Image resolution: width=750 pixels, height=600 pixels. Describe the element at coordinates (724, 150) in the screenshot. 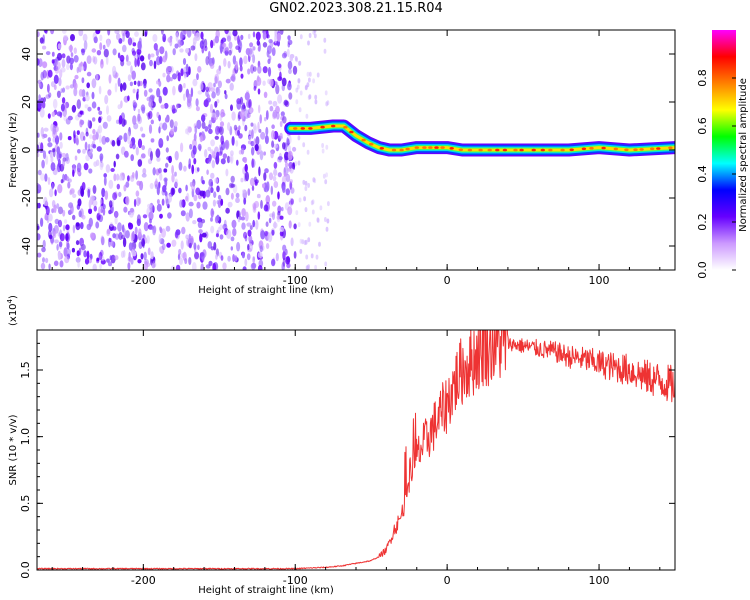

I see `colorbar-gradient` at that location.